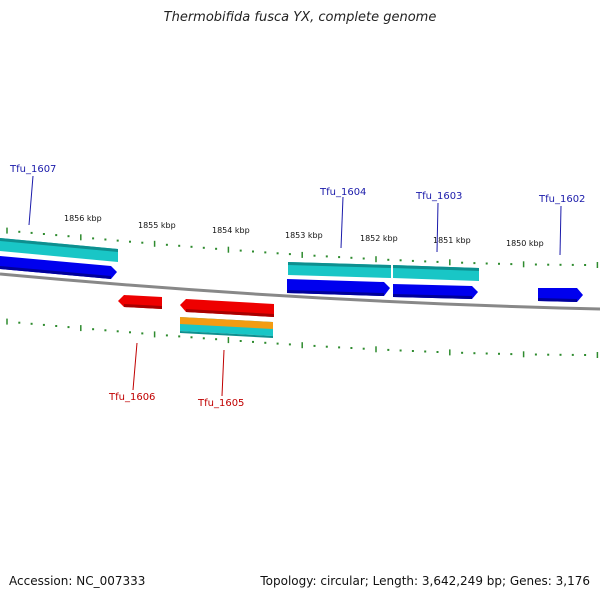 This screenshot has height=600, width=600. What do you see at coordinates (437, 227) in the screenshot?
I see `leader-line-tfu1603` at bounding box center [437, 227].